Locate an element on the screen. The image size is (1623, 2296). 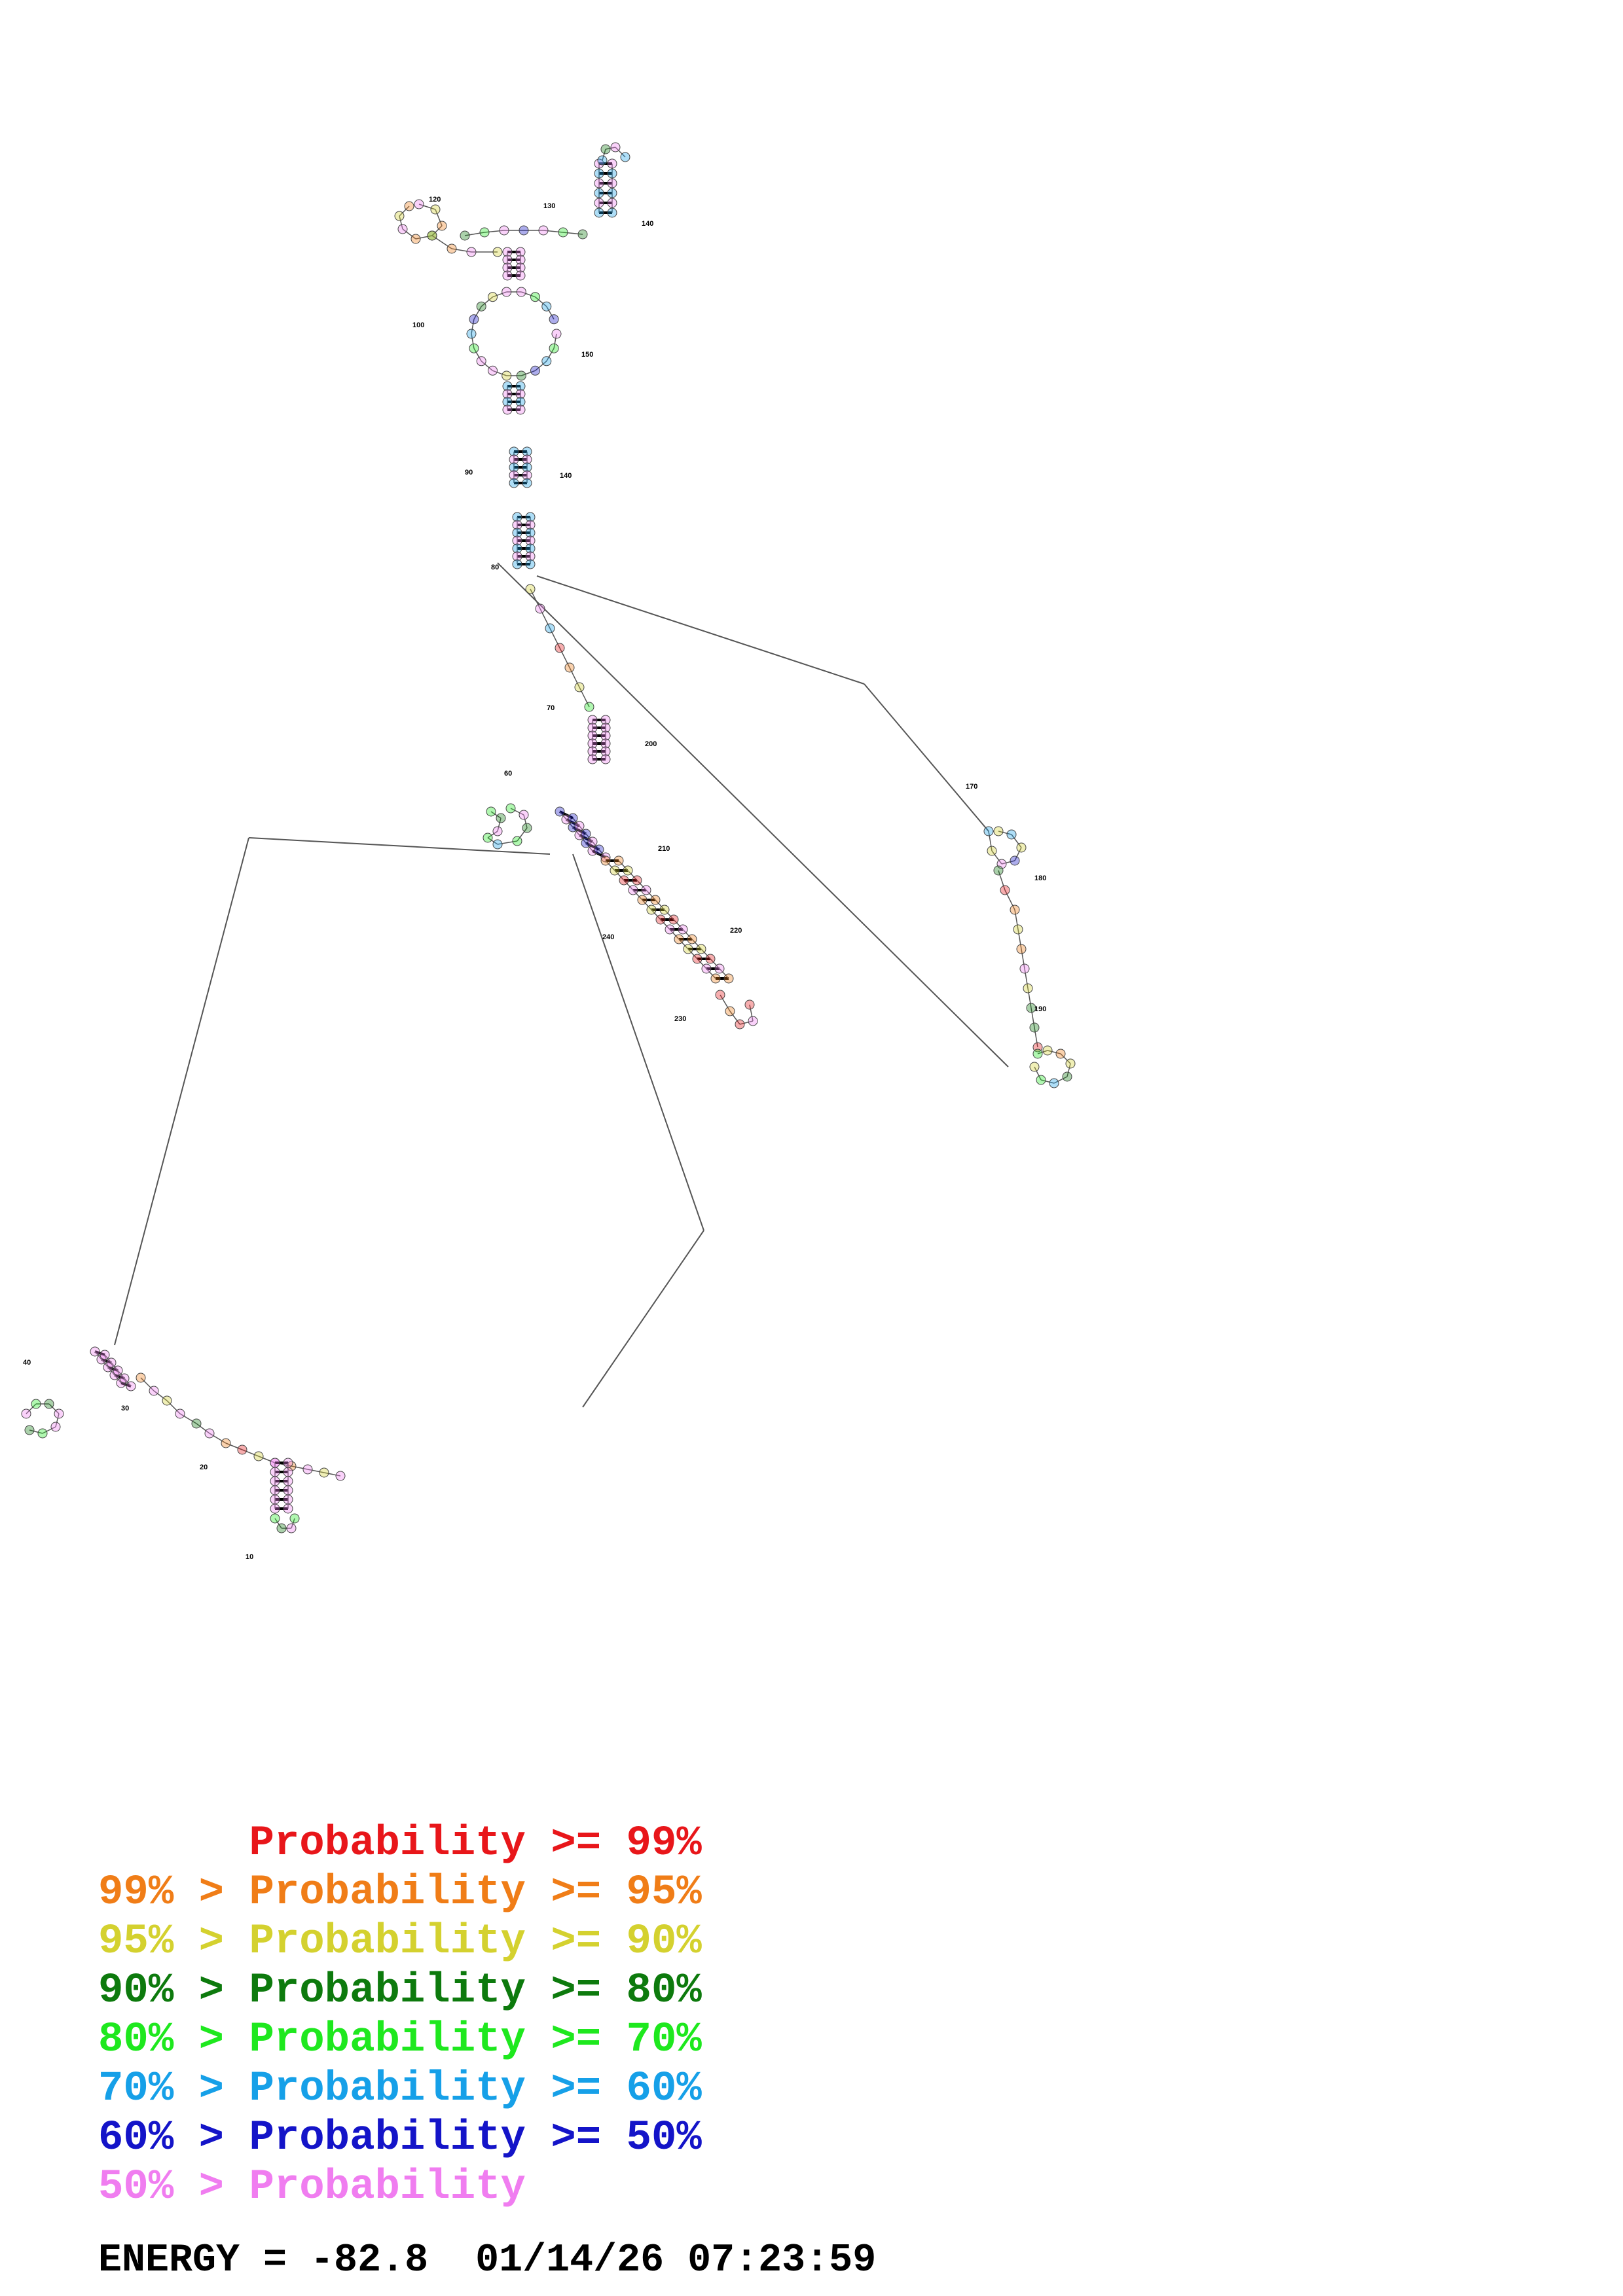
legend-row: 80% > Probability >= 70% is located at coordinates (400, 2040).